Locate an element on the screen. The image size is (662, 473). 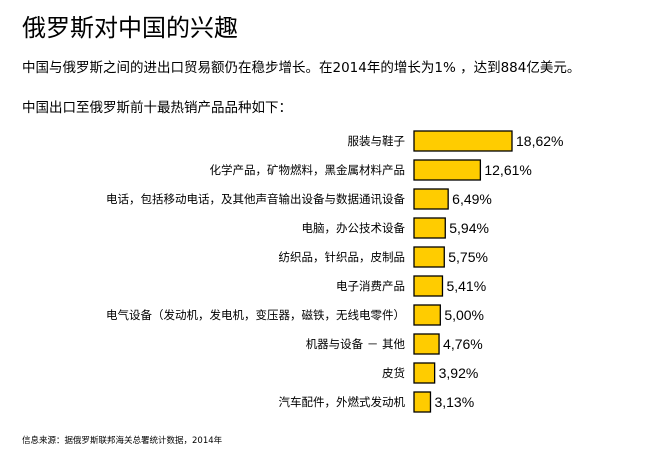
category-label-1: 化学产品，矿物燃料，黑金属材料产品 is located at coordinates (308, 170).